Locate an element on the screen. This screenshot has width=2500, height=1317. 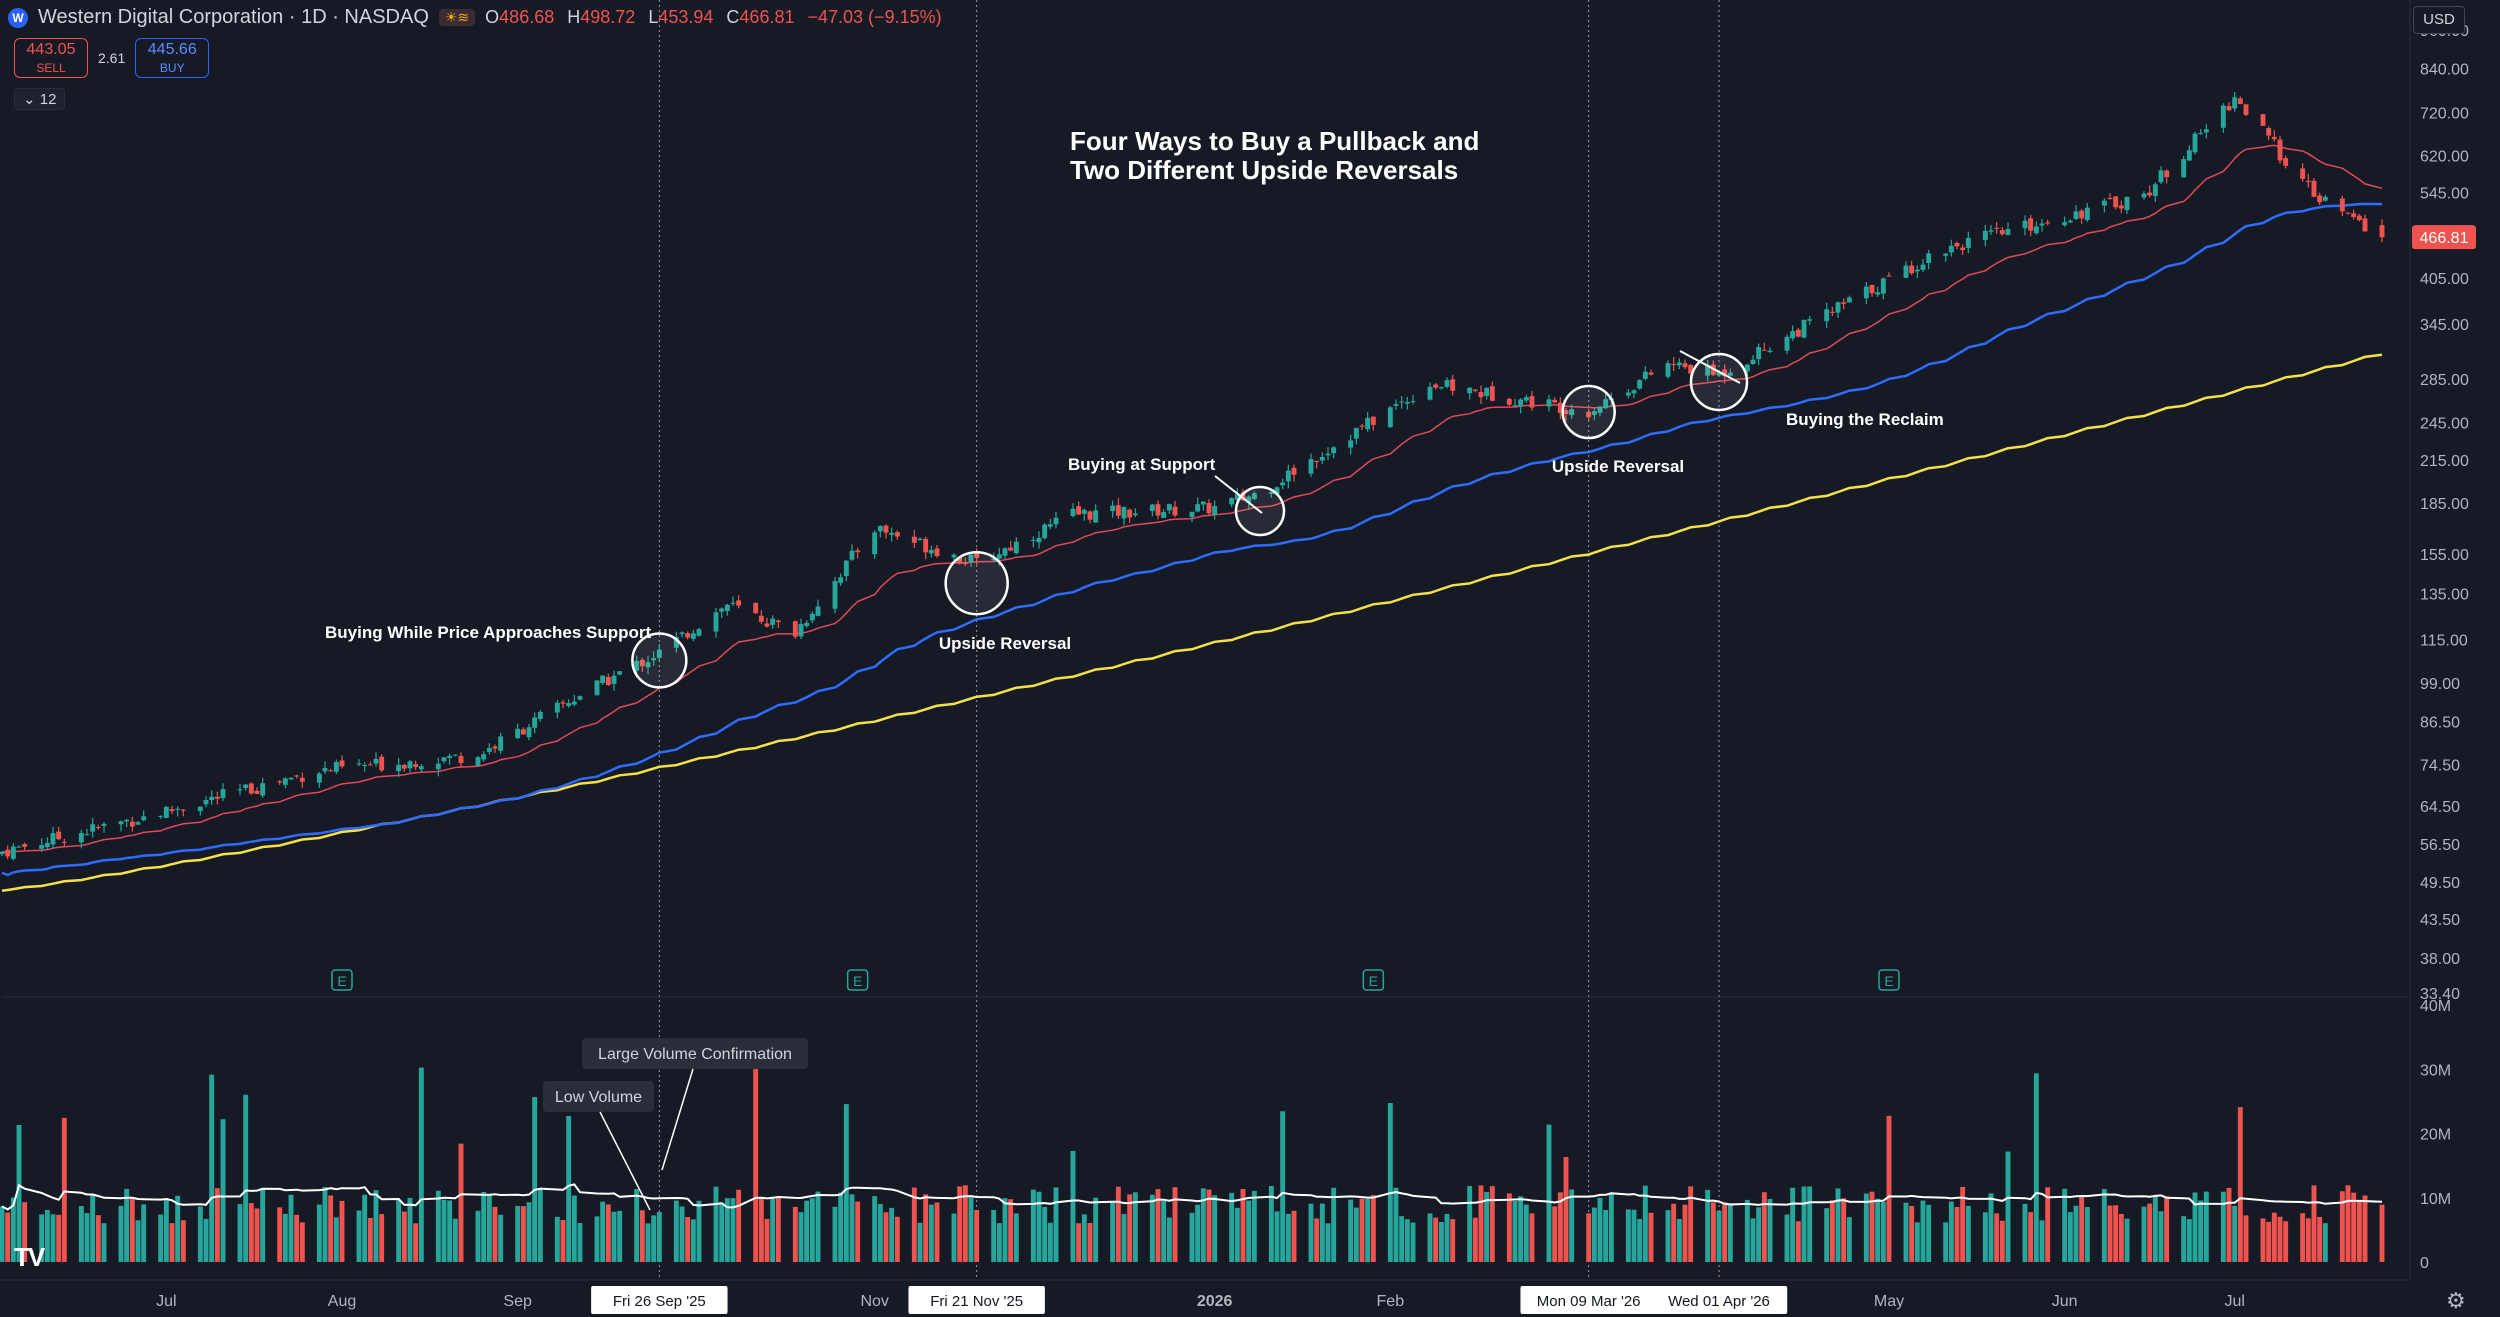
price-tick-label: 49.50 is located at coordinates (2440, 883).